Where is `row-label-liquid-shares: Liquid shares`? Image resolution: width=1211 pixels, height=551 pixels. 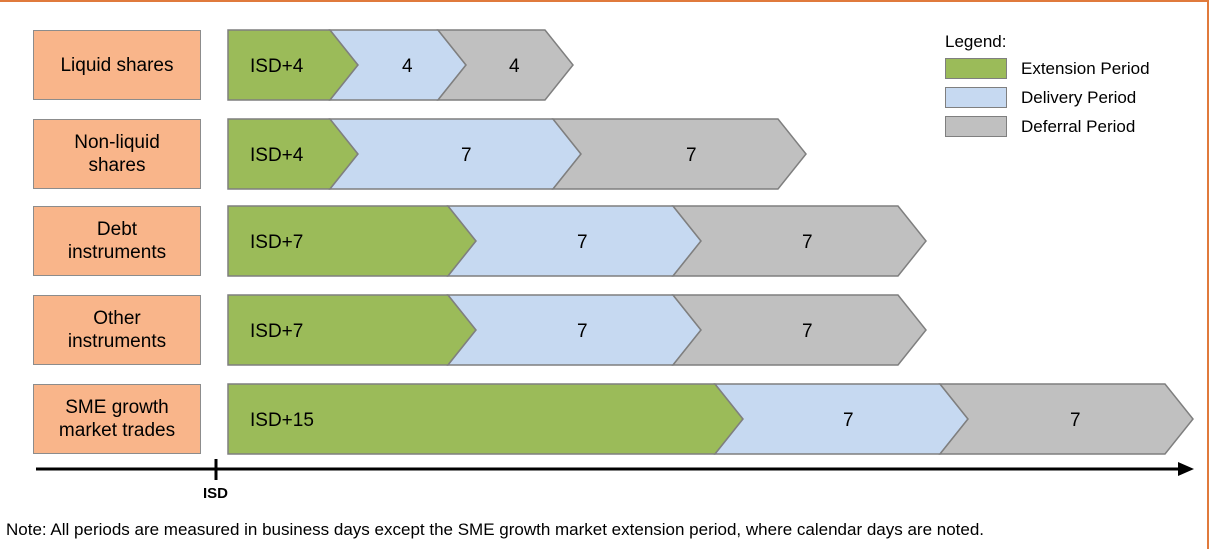
row-label-liquid-shares: Liquid shares is located at coordinates (117, 65).